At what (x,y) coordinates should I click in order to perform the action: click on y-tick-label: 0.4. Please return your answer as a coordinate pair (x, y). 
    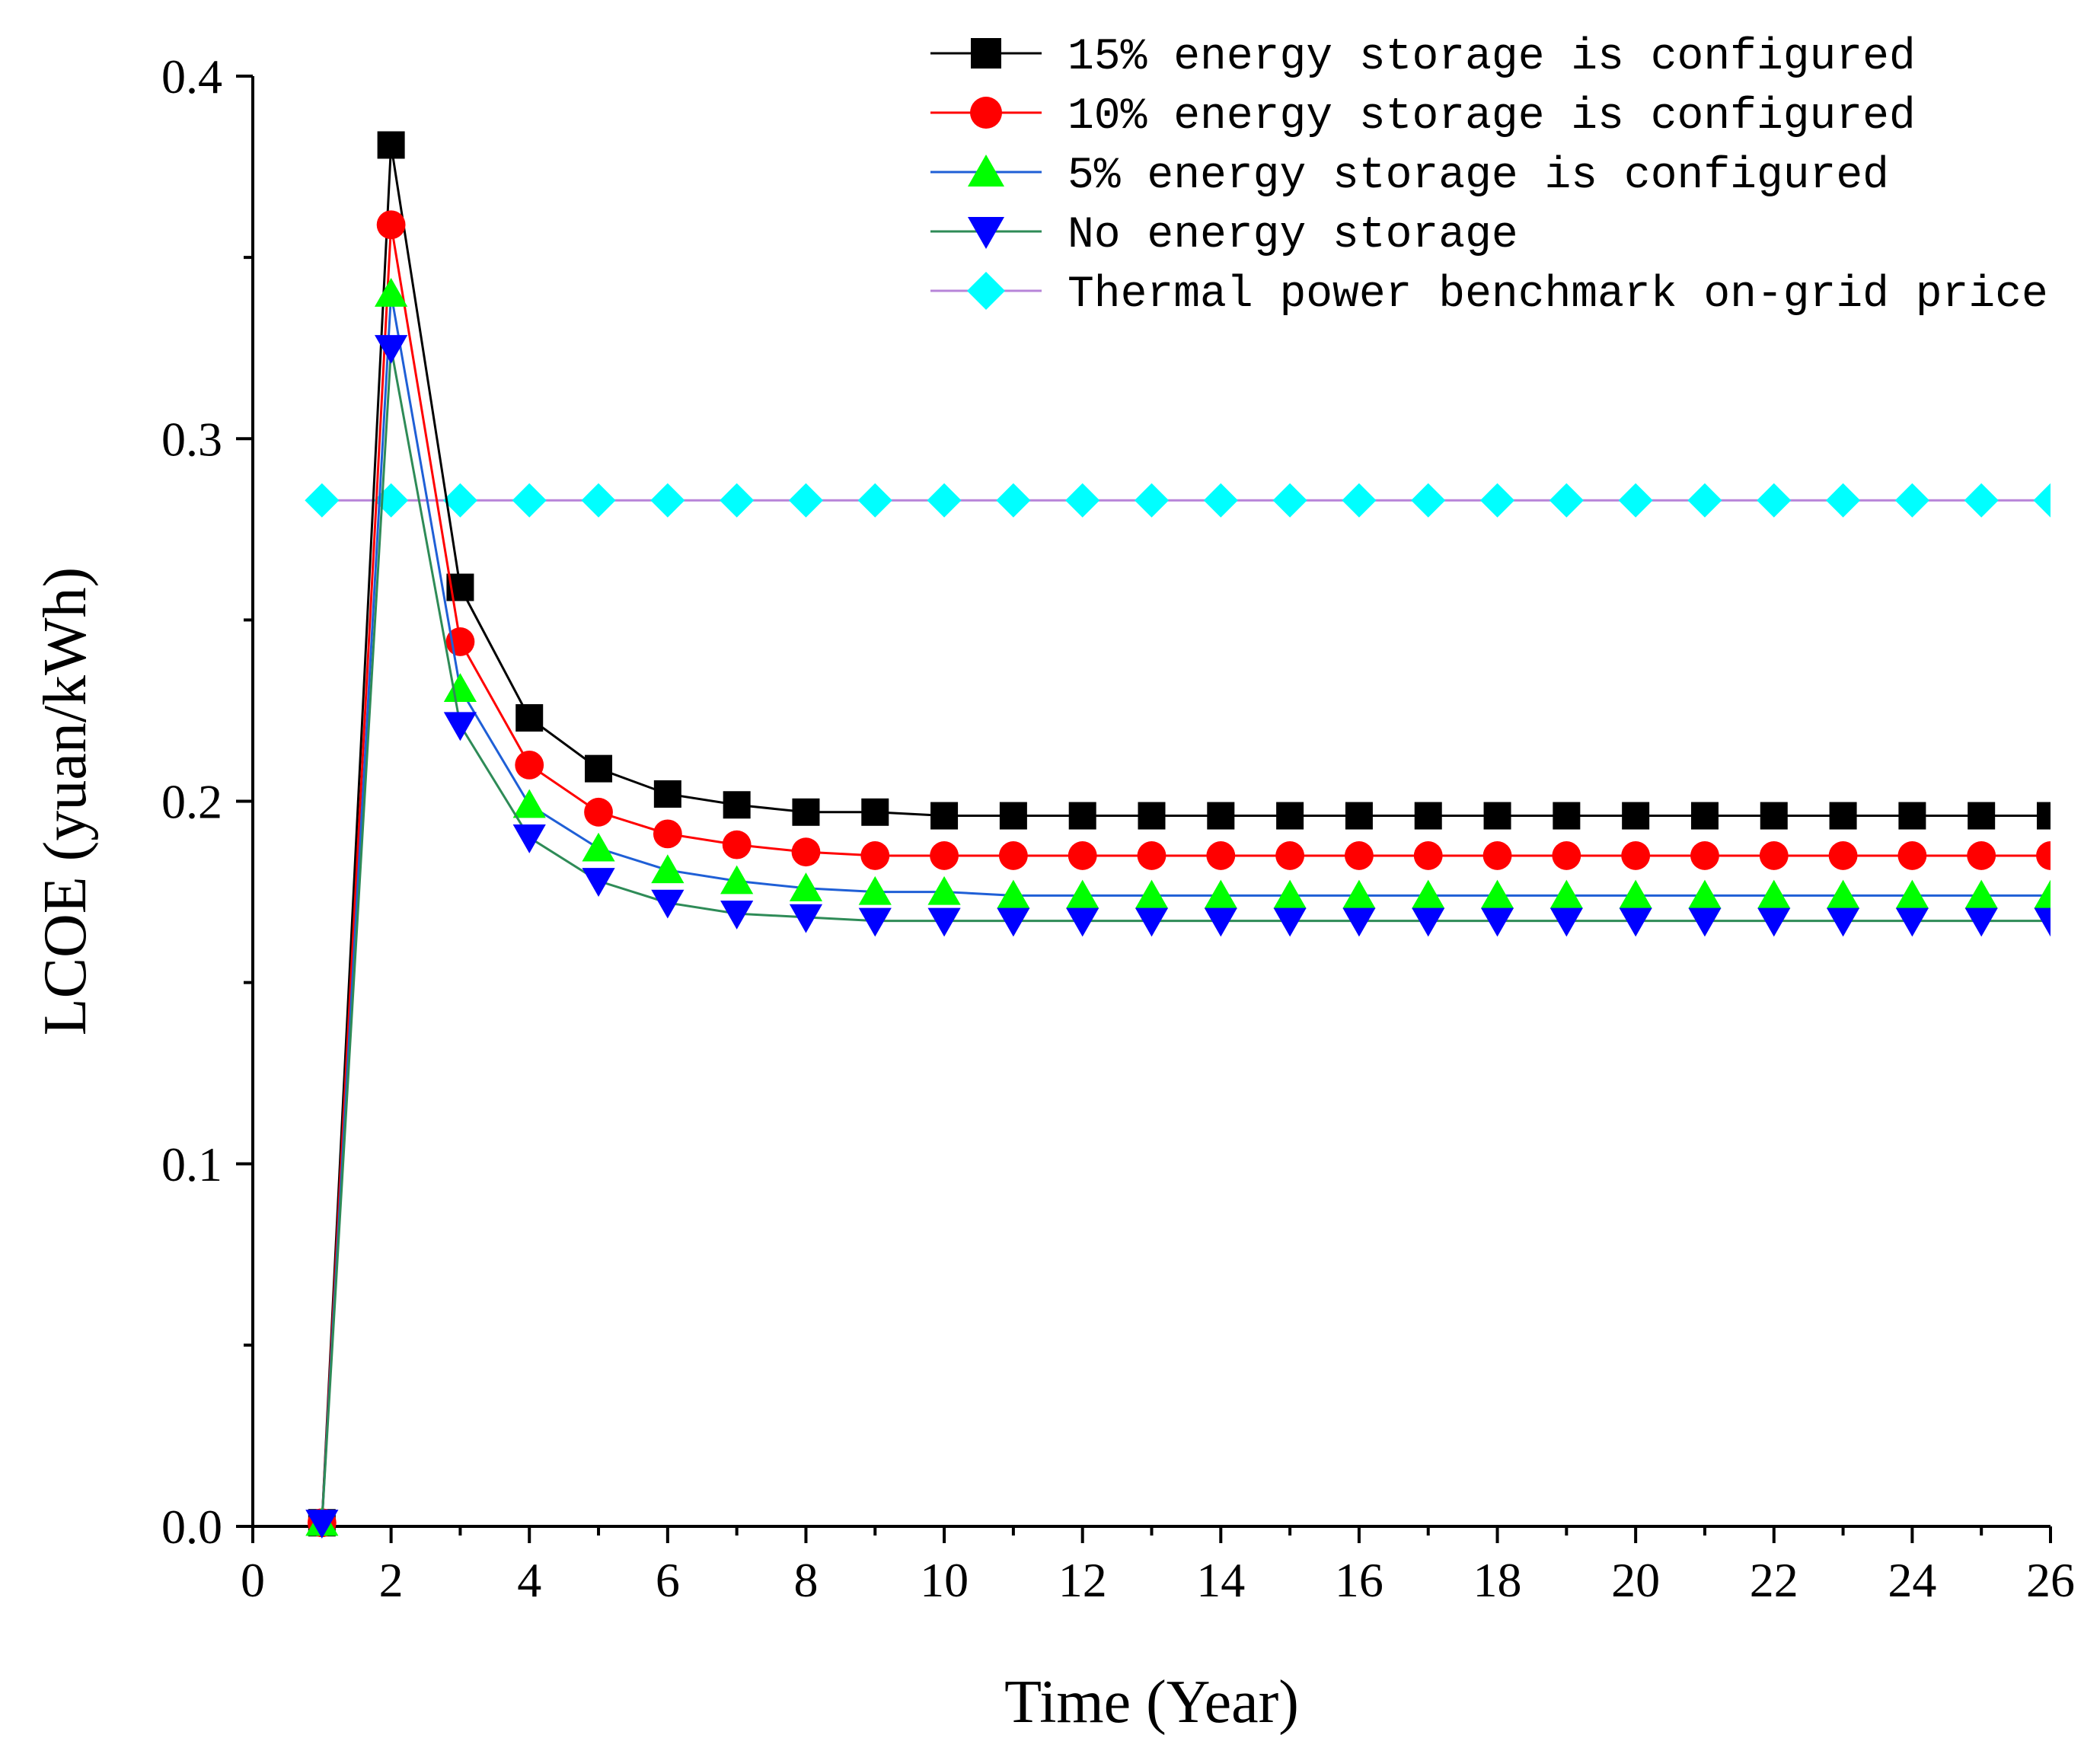
    Looking at the image, I should click on (191, 76).